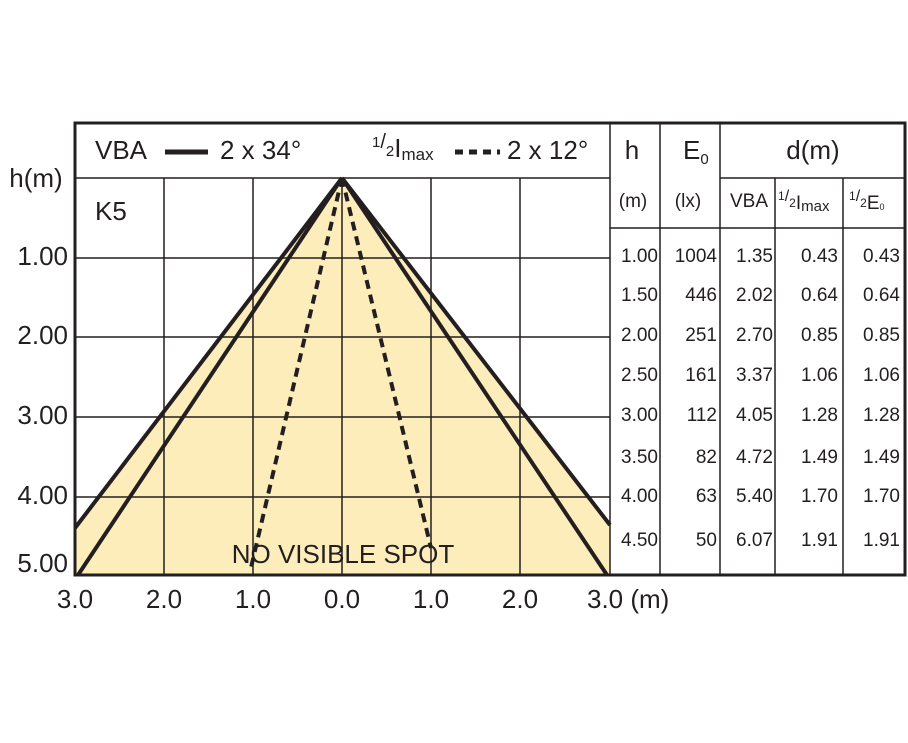 This screenshot has width=908, height=743. What do you see at coordinates (639, 415) in the screenshot?
I see `table-cell: 3.00` at bounding box center [639, 415].